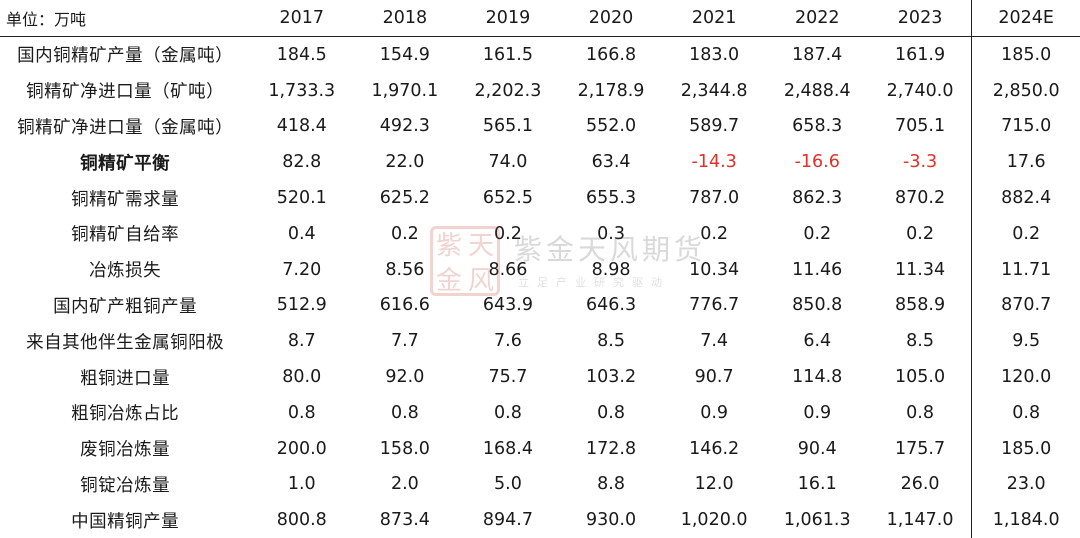 Image resolution: width=1080 pixels, height=538 pixels. What do you see at coordinates (714, 448) in the screenshot?
I see `table-cell: 146.2` at bounding box center [714, 448].